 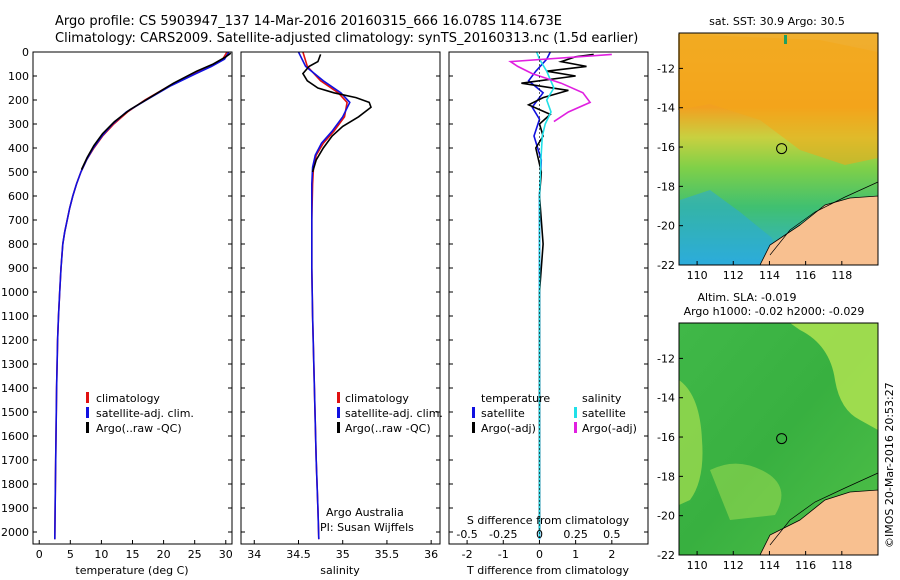 I want to click on y-tick-label: 1400, so click(x=15, y=388).